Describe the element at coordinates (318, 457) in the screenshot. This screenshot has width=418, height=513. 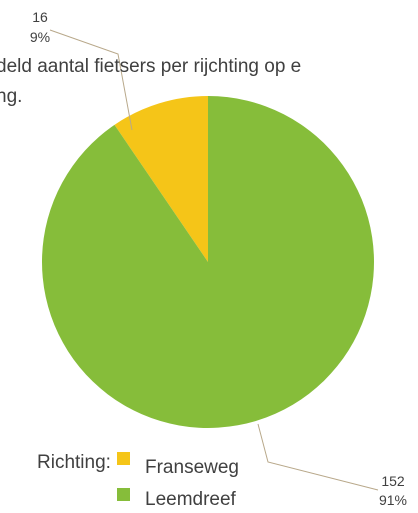
I see `leader-line-leemdreef` at that location.